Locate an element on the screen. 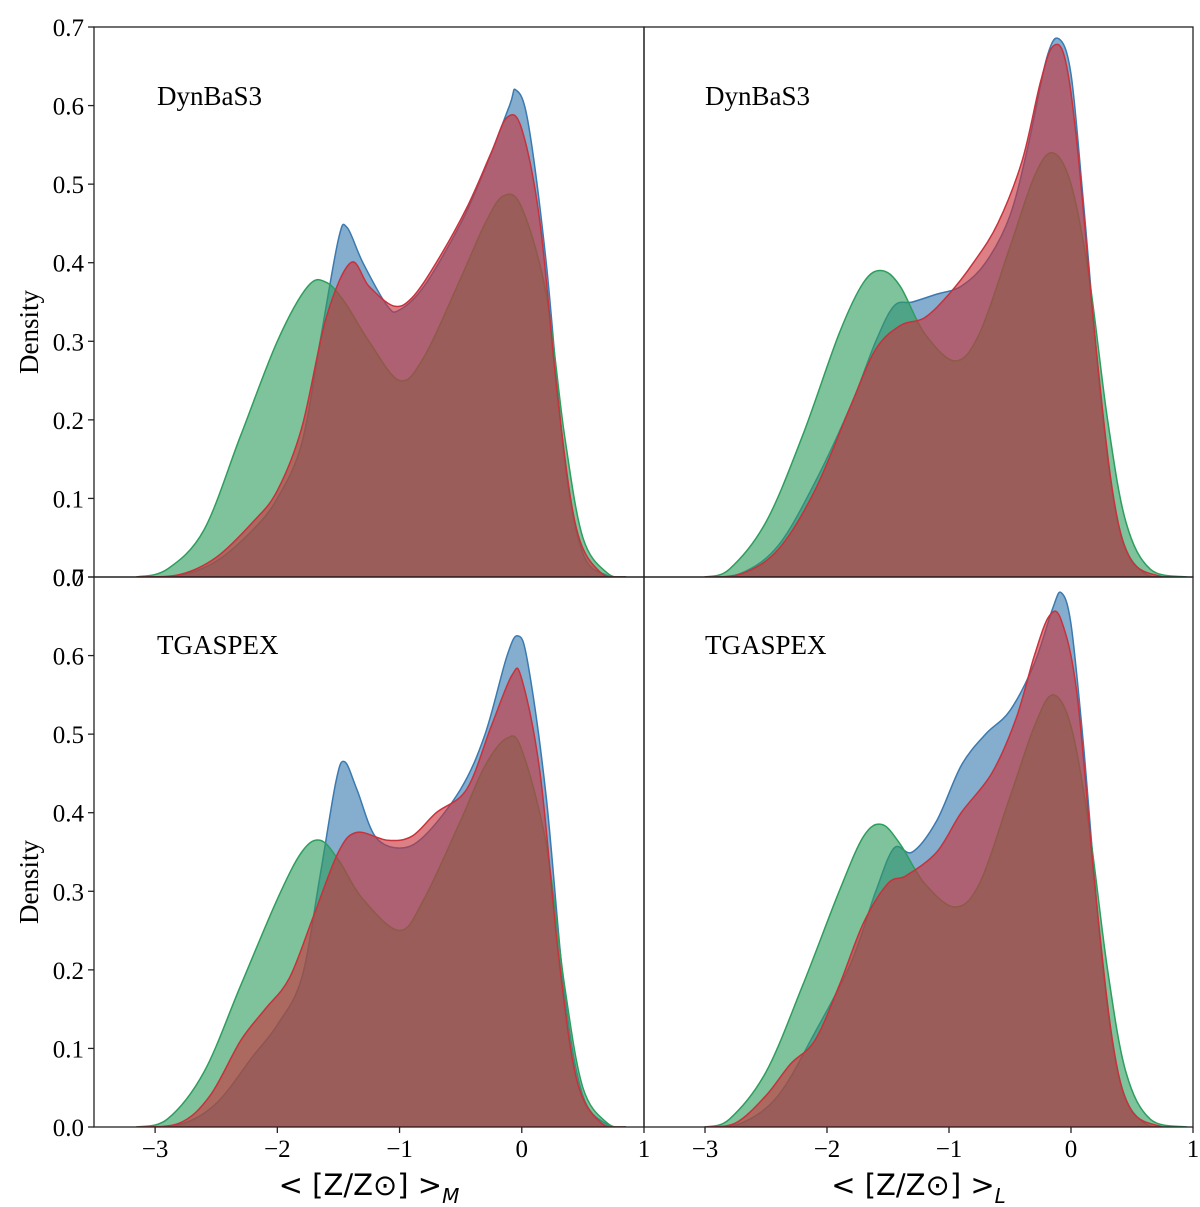 Image resolution: width=1200 pixels, height=1207 pixels. x-axis-label: < [Z/Z⊙] >M is located at coordinates (369, 1187).